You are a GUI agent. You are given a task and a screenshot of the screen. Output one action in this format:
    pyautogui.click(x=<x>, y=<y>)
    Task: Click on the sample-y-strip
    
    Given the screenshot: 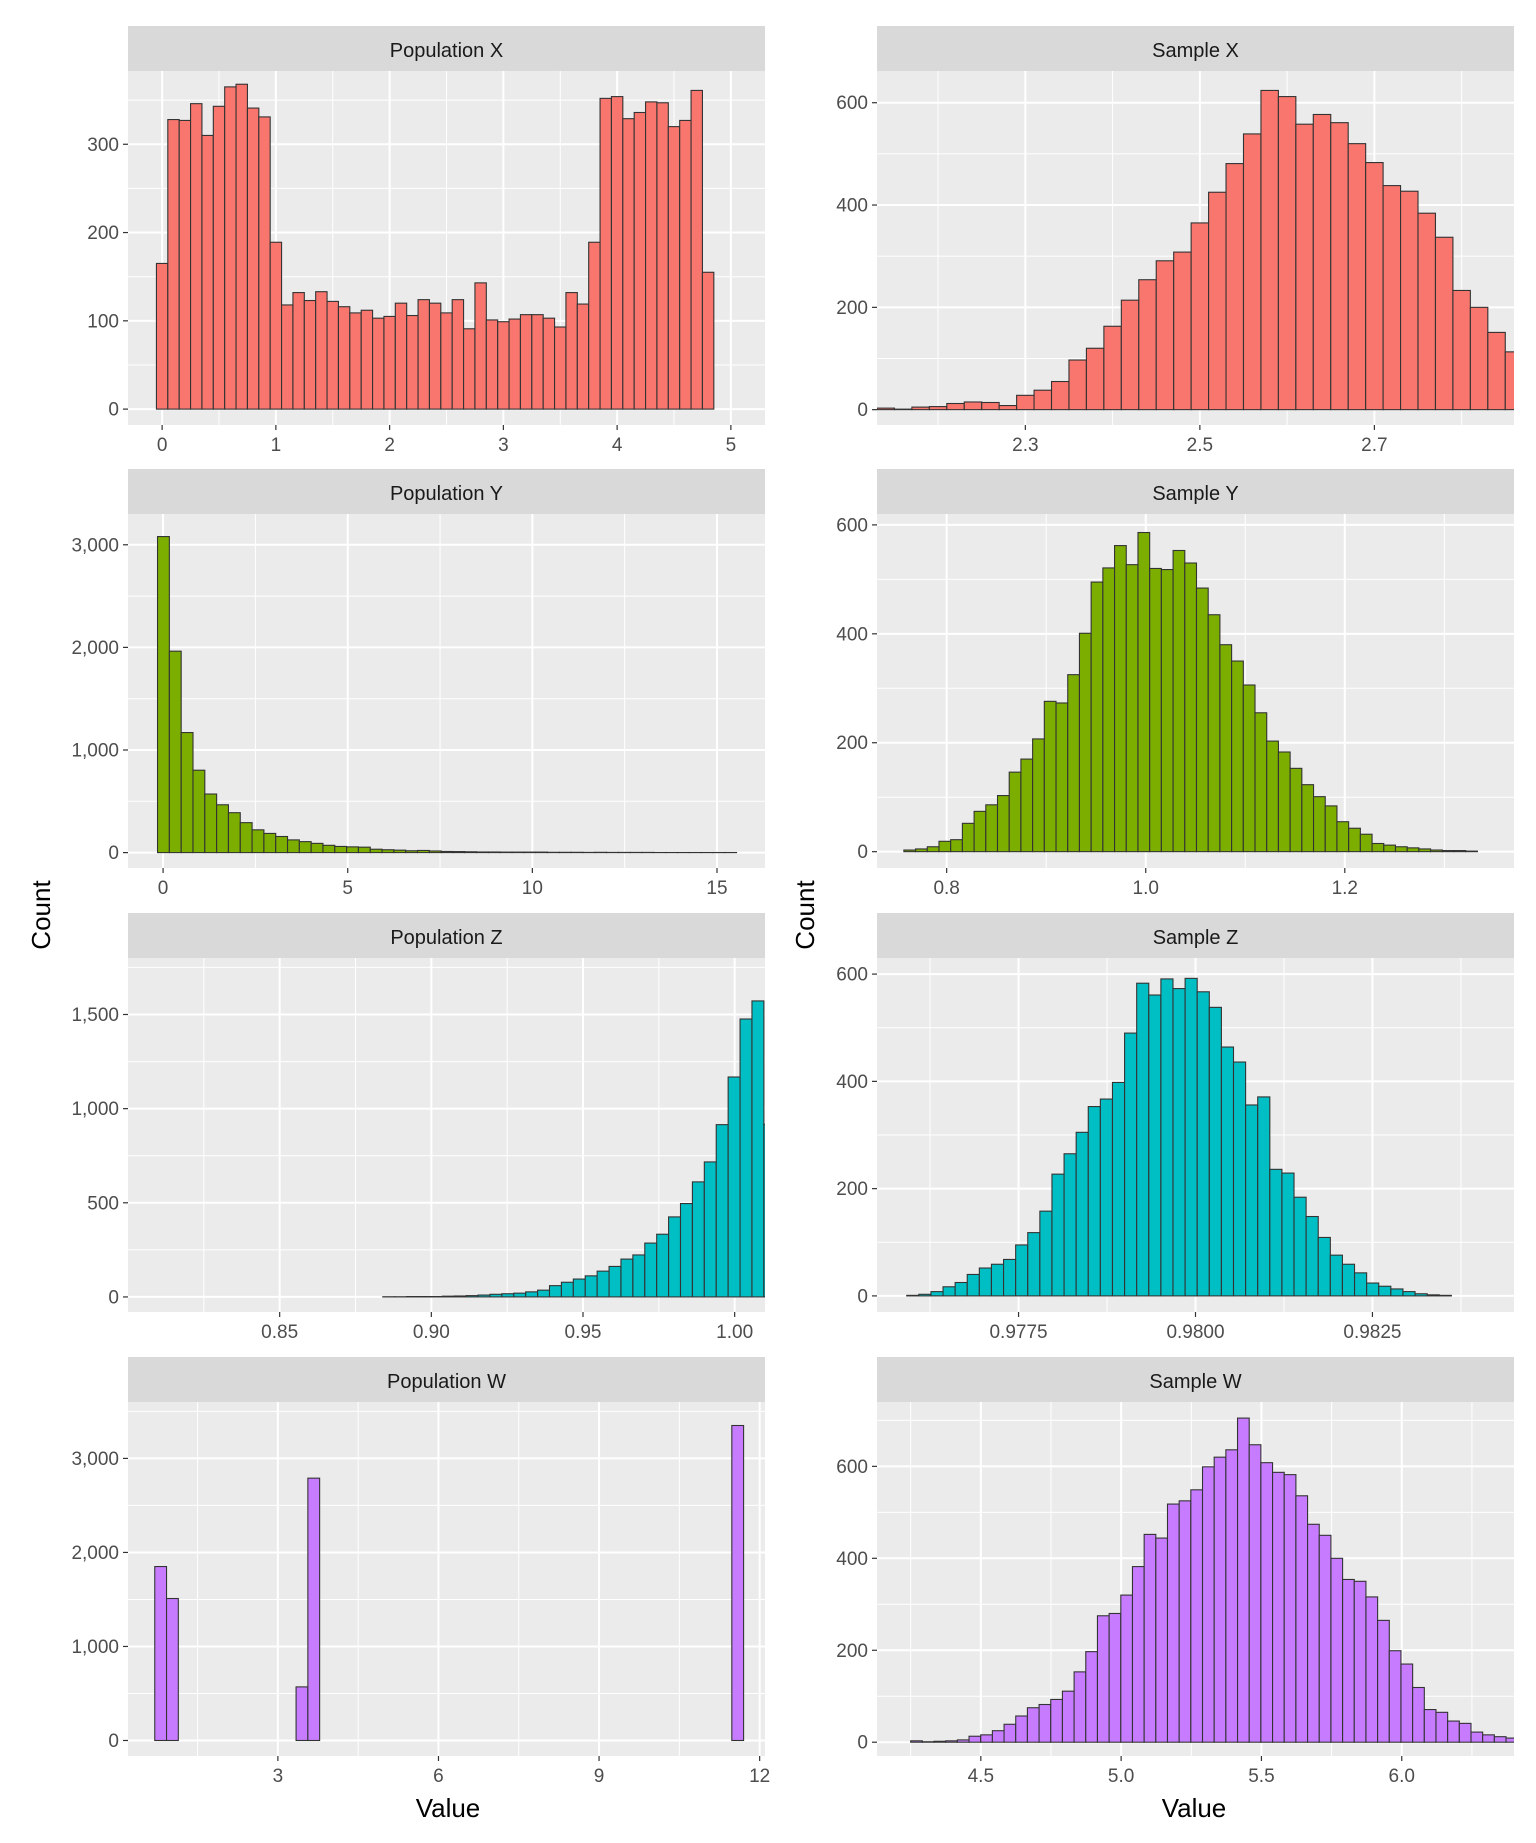 What is the action you would take?
    pyautogui.click(x=1195, y=491)
    